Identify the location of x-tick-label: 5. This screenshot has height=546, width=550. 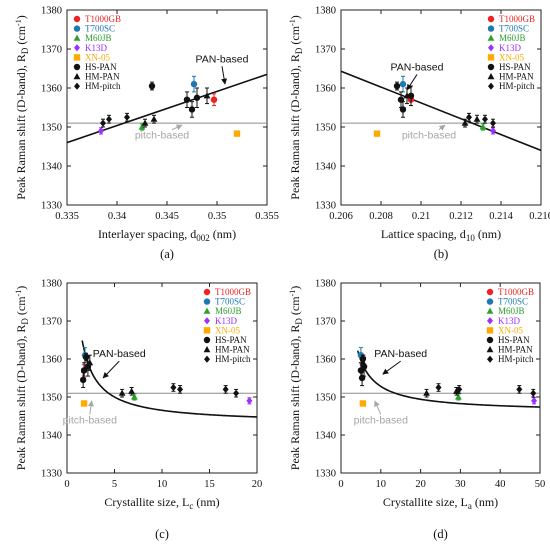
(114, 484).